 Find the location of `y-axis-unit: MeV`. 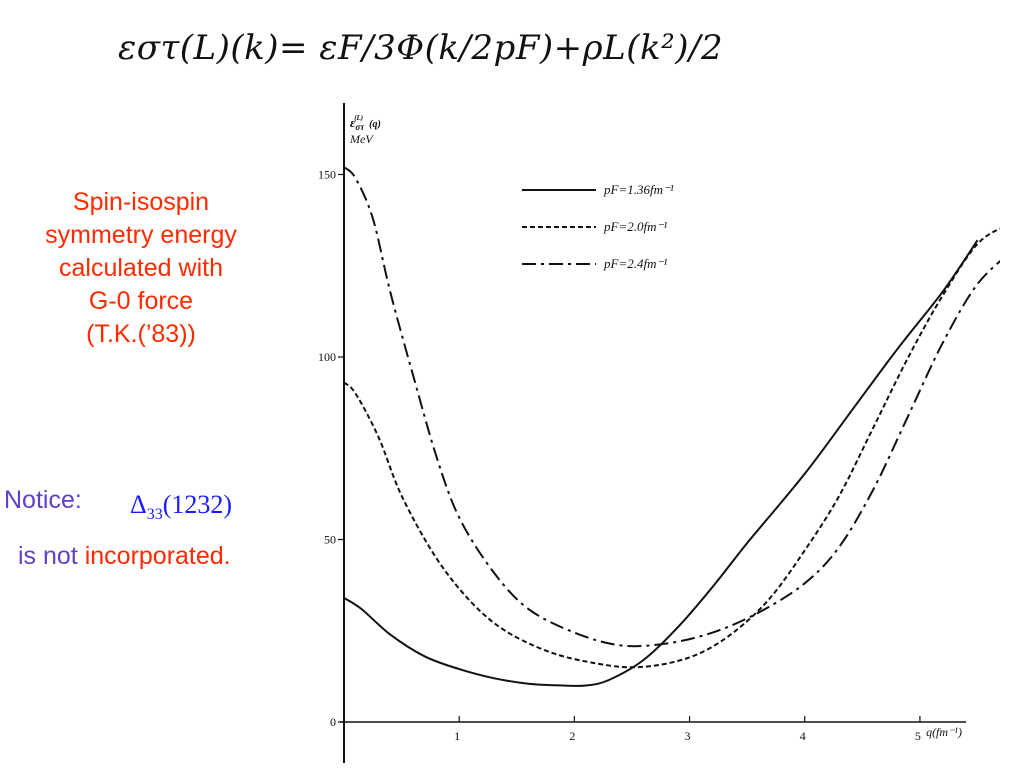

y-axis-unit: MeV is located at coordinates (361, 139).